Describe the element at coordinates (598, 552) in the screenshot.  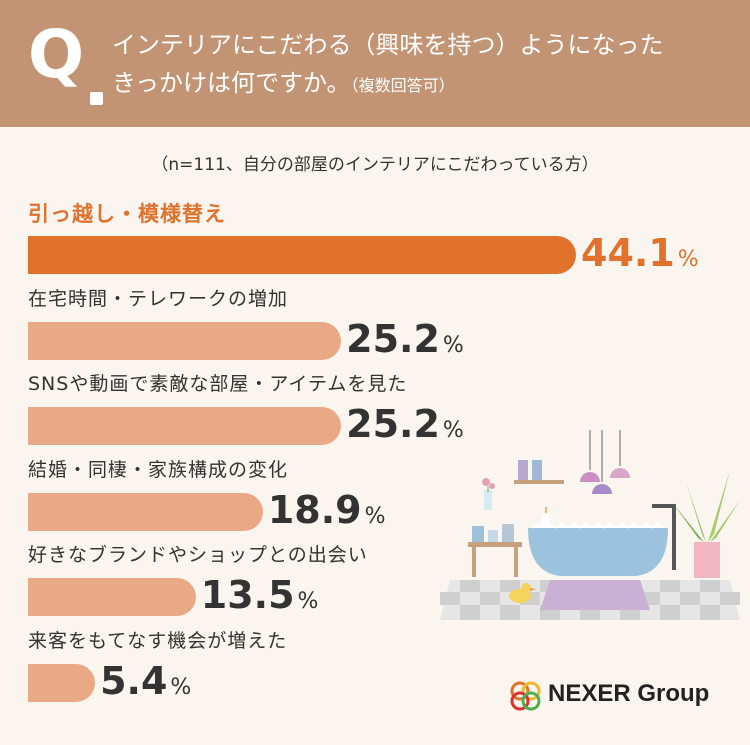
I see `bathtub` at that location.